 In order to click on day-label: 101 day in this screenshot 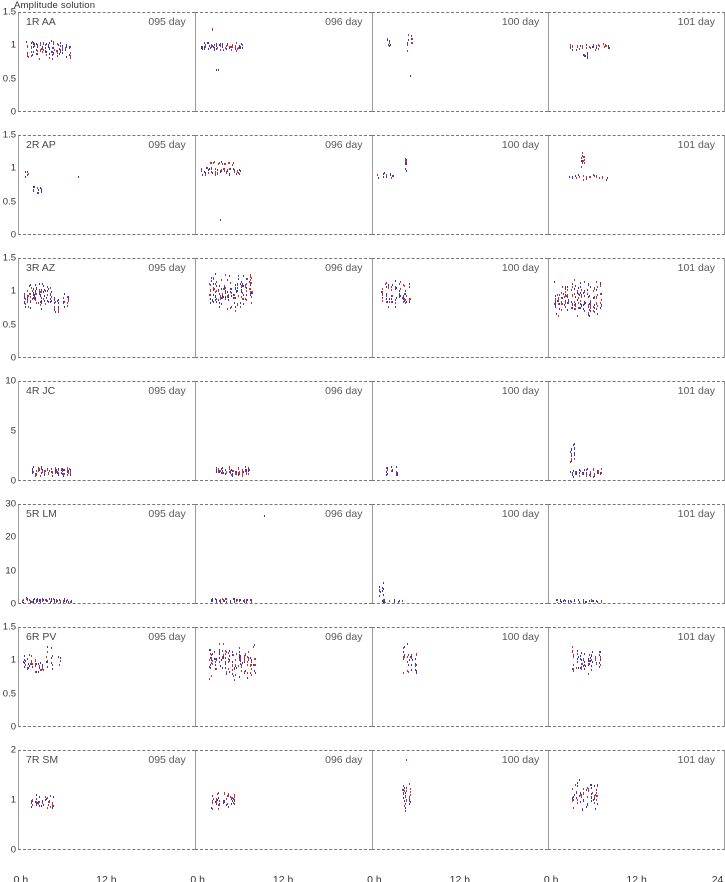, I will do `click(696, 637)`.